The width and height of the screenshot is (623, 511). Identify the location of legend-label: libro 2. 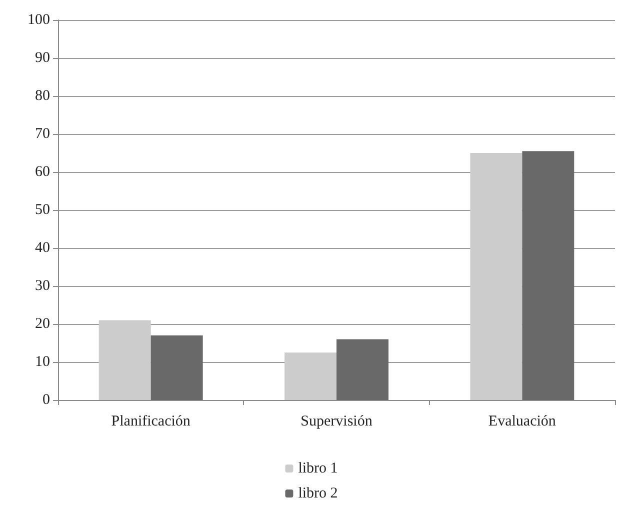
(318, 494).